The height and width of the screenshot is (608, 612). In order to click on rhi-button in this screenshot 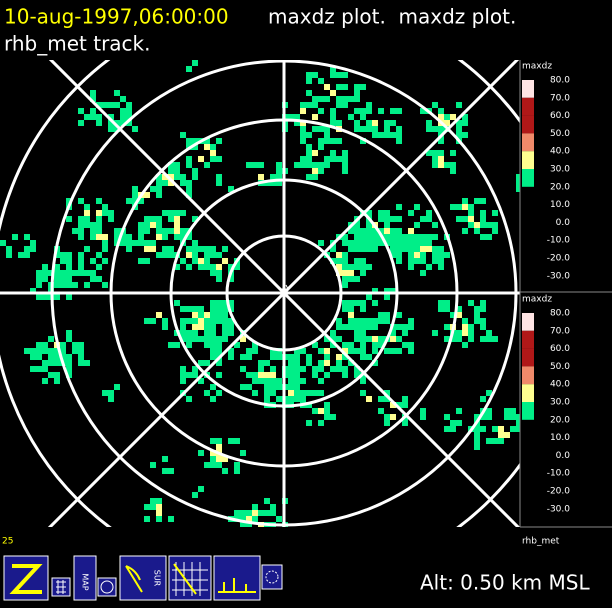, I will do `click(190, 578)`.